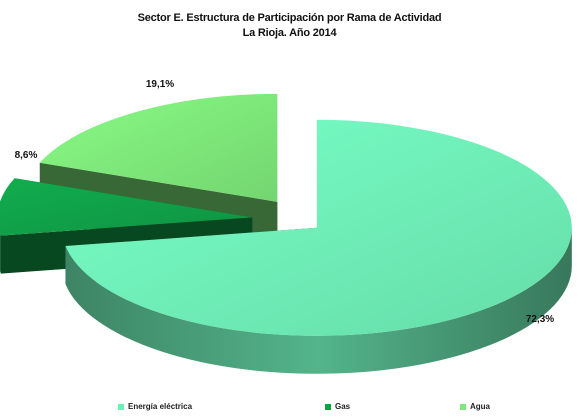 The image size is (579, 419). Describe the element at coordinates (121, 406) in the screenshot. I see `legend-swatch-energia` at that location.